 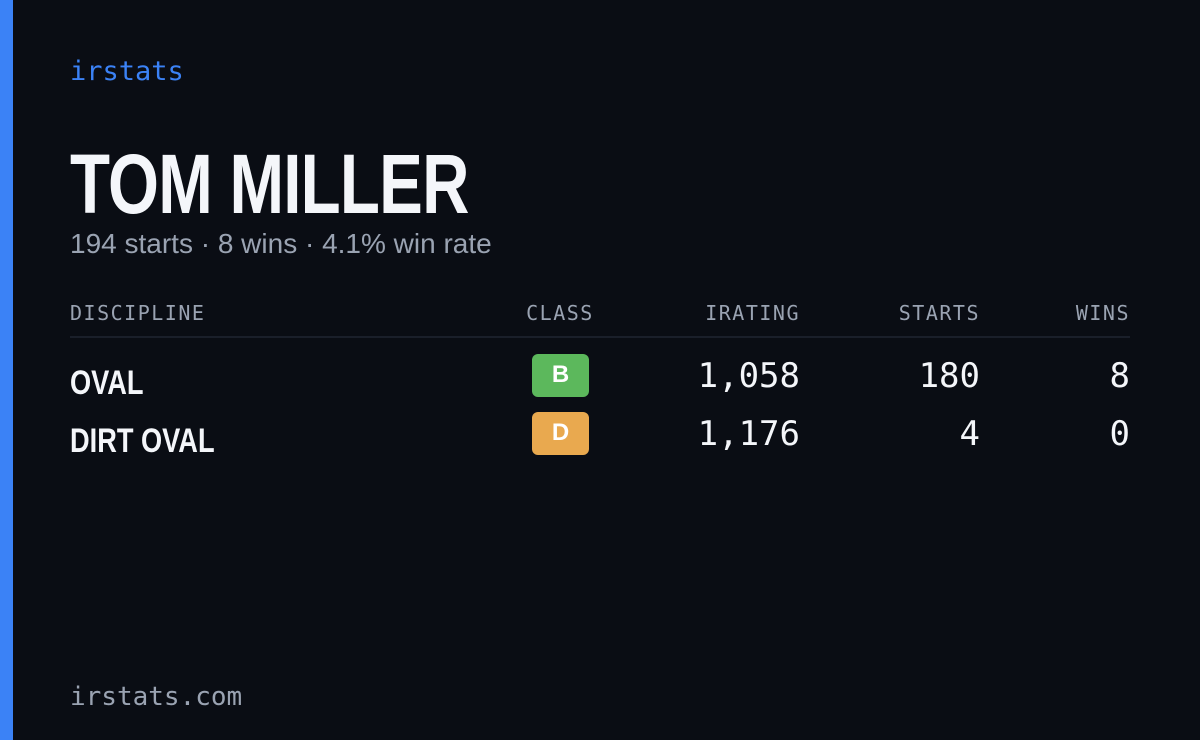 I want to click on discipline: OVAL, so click(x=107, y=383).